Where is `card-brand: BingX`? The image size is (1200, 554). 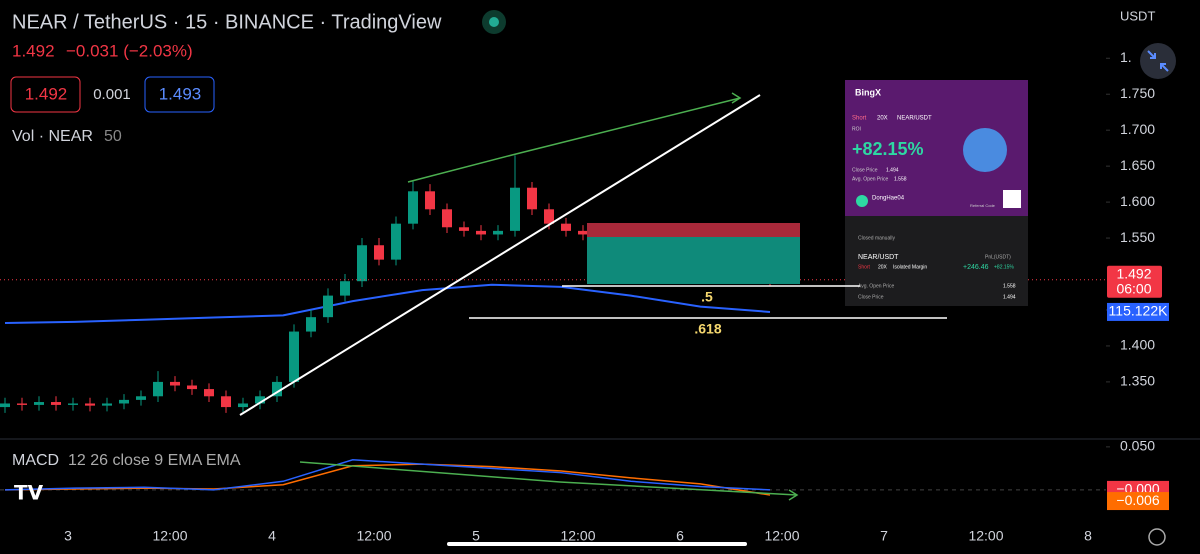
card-brand: BingX is located at coordinates (868, 92).